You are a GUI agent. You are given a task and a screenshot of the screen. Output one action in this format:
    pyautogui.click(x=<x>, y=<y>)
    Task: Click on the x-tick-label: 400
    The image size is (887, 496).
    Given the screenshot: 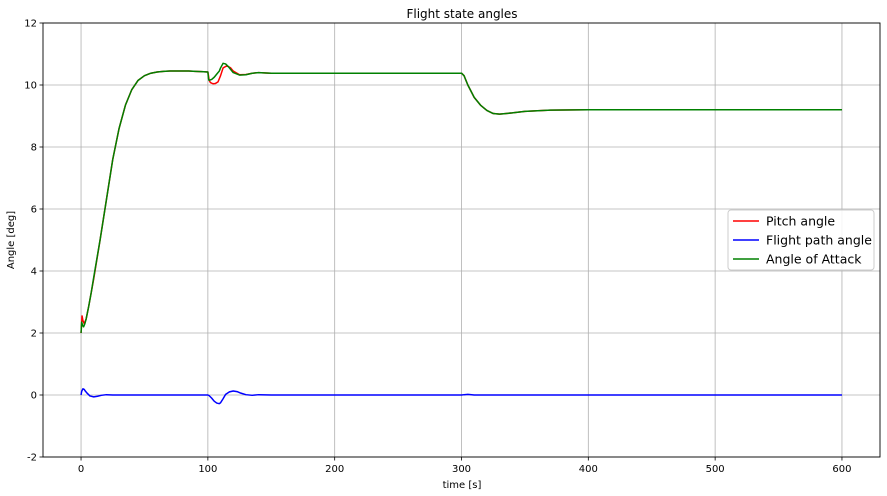 What is the action you would take?
    pyautogui.click(x=588, y=469)
    